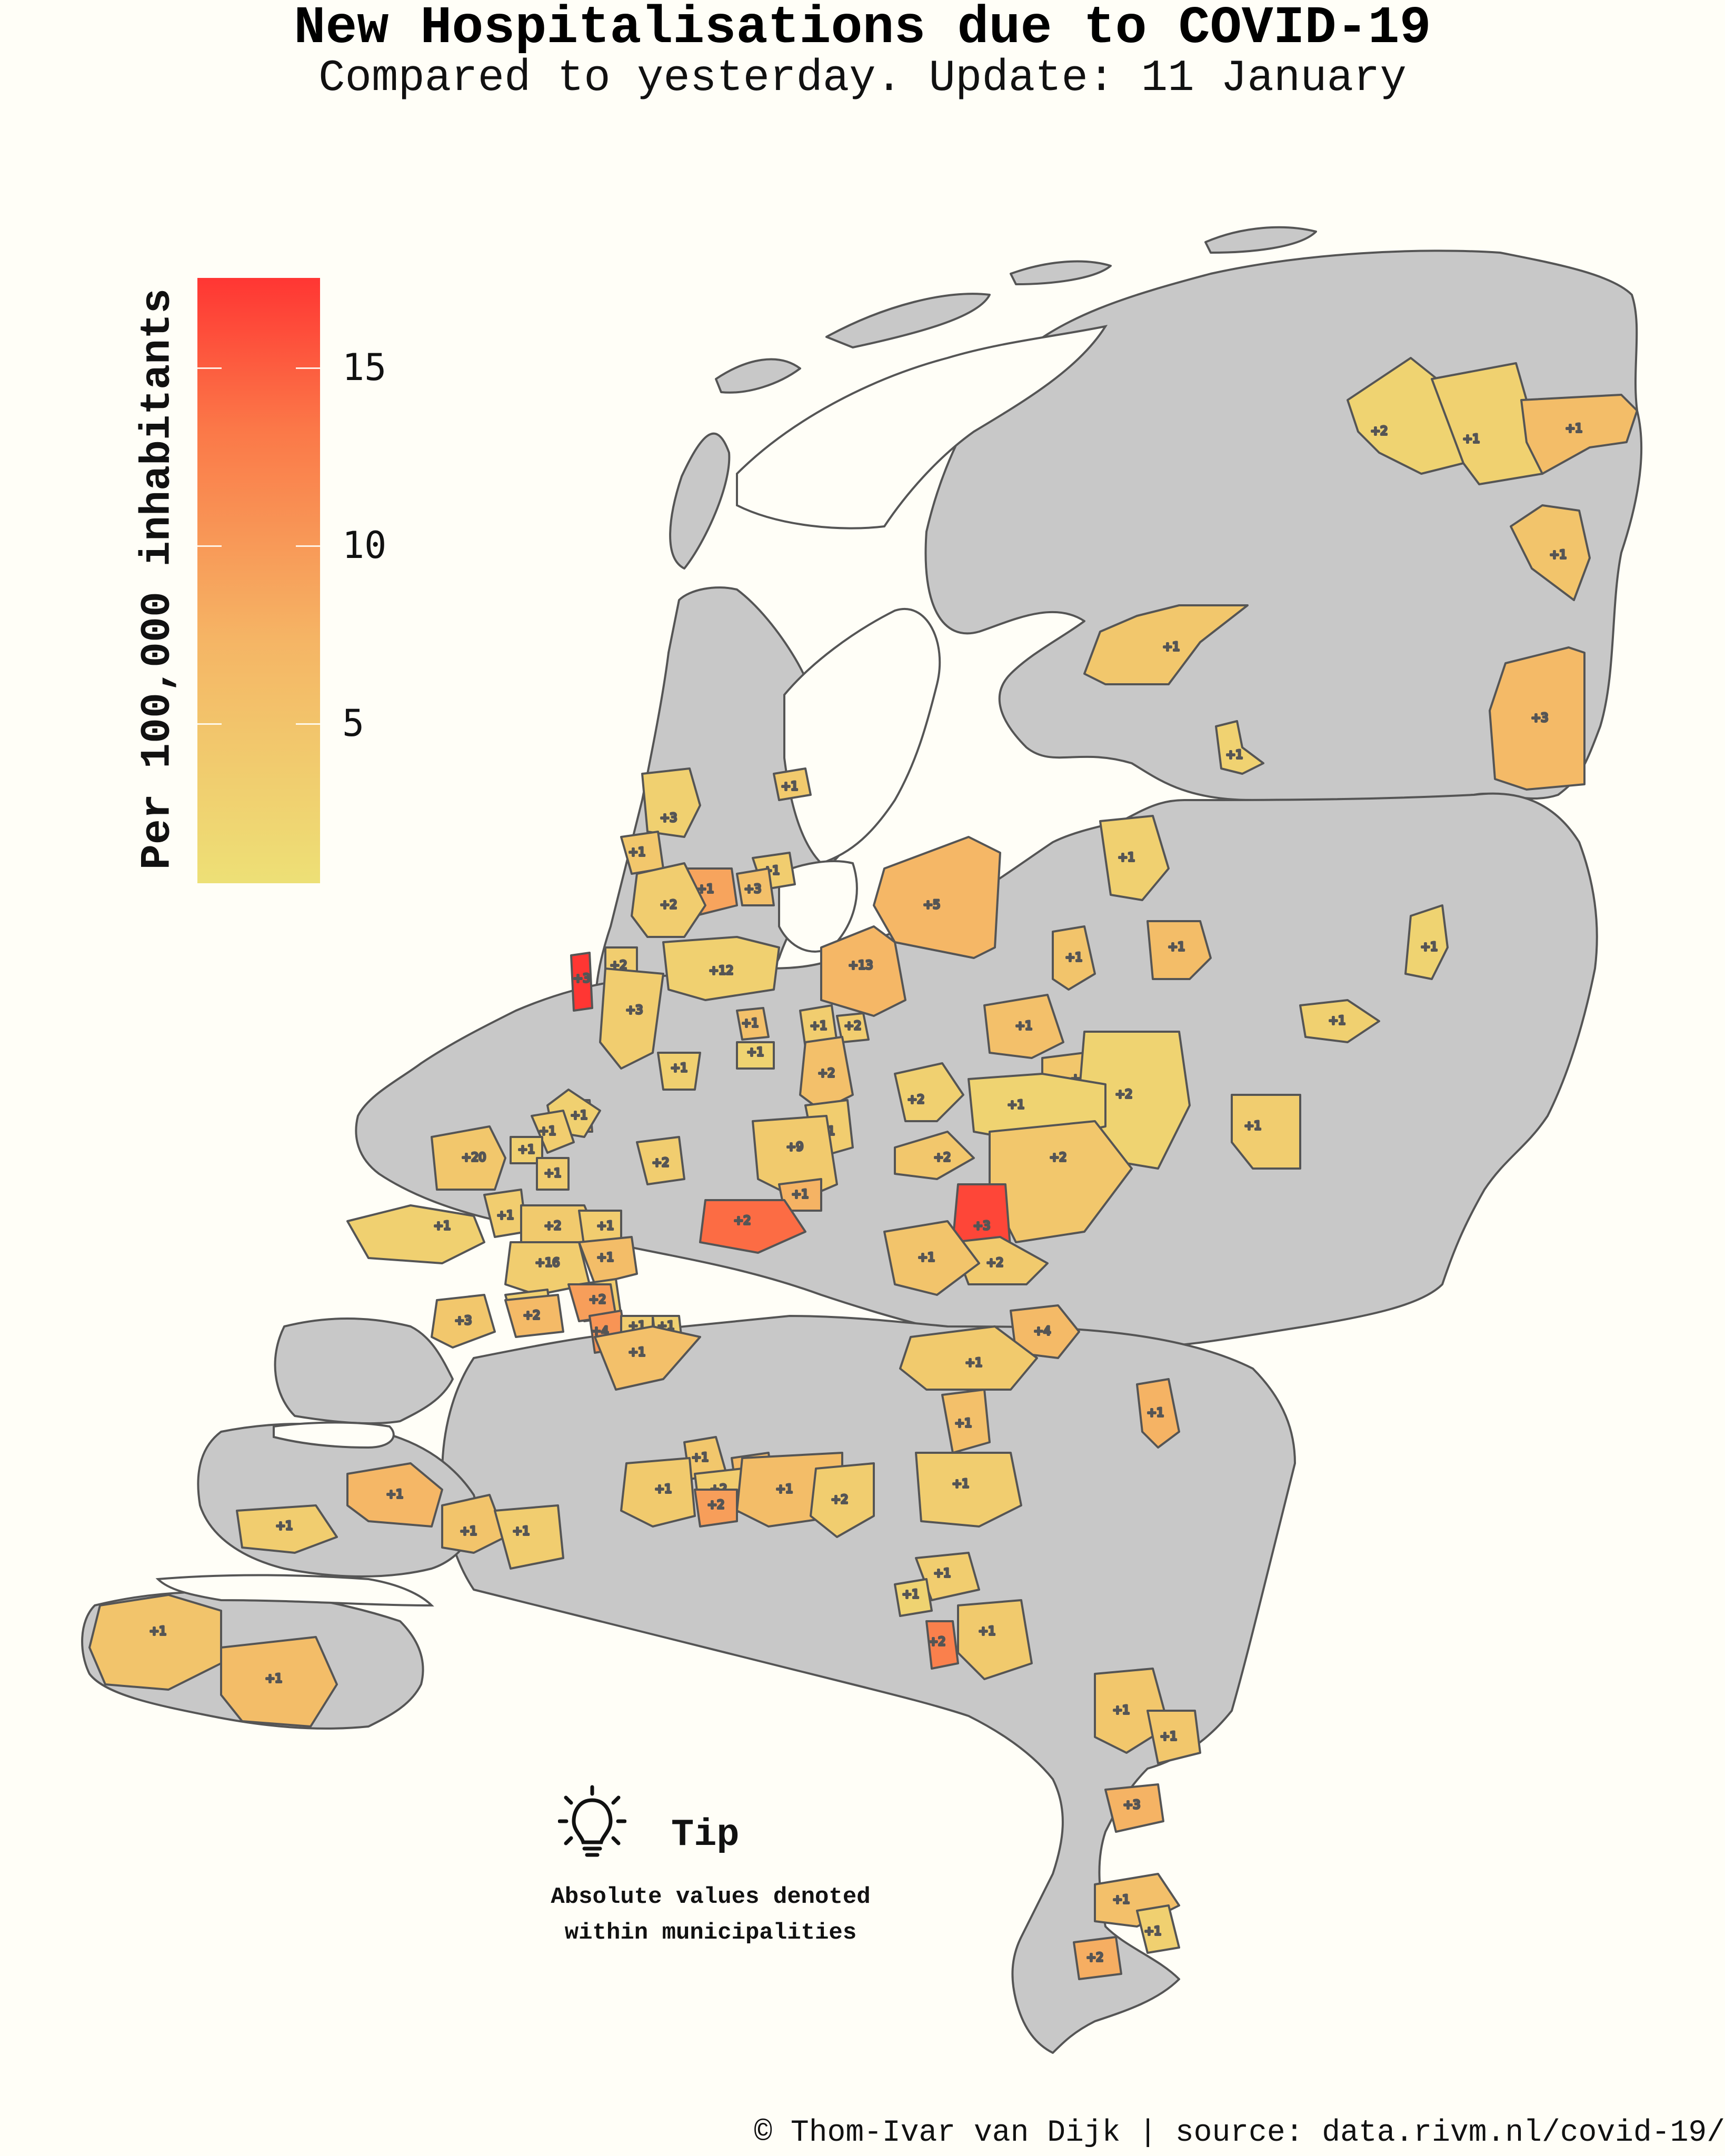  I want to click on legend-tick-10-right, so click(308, 546).